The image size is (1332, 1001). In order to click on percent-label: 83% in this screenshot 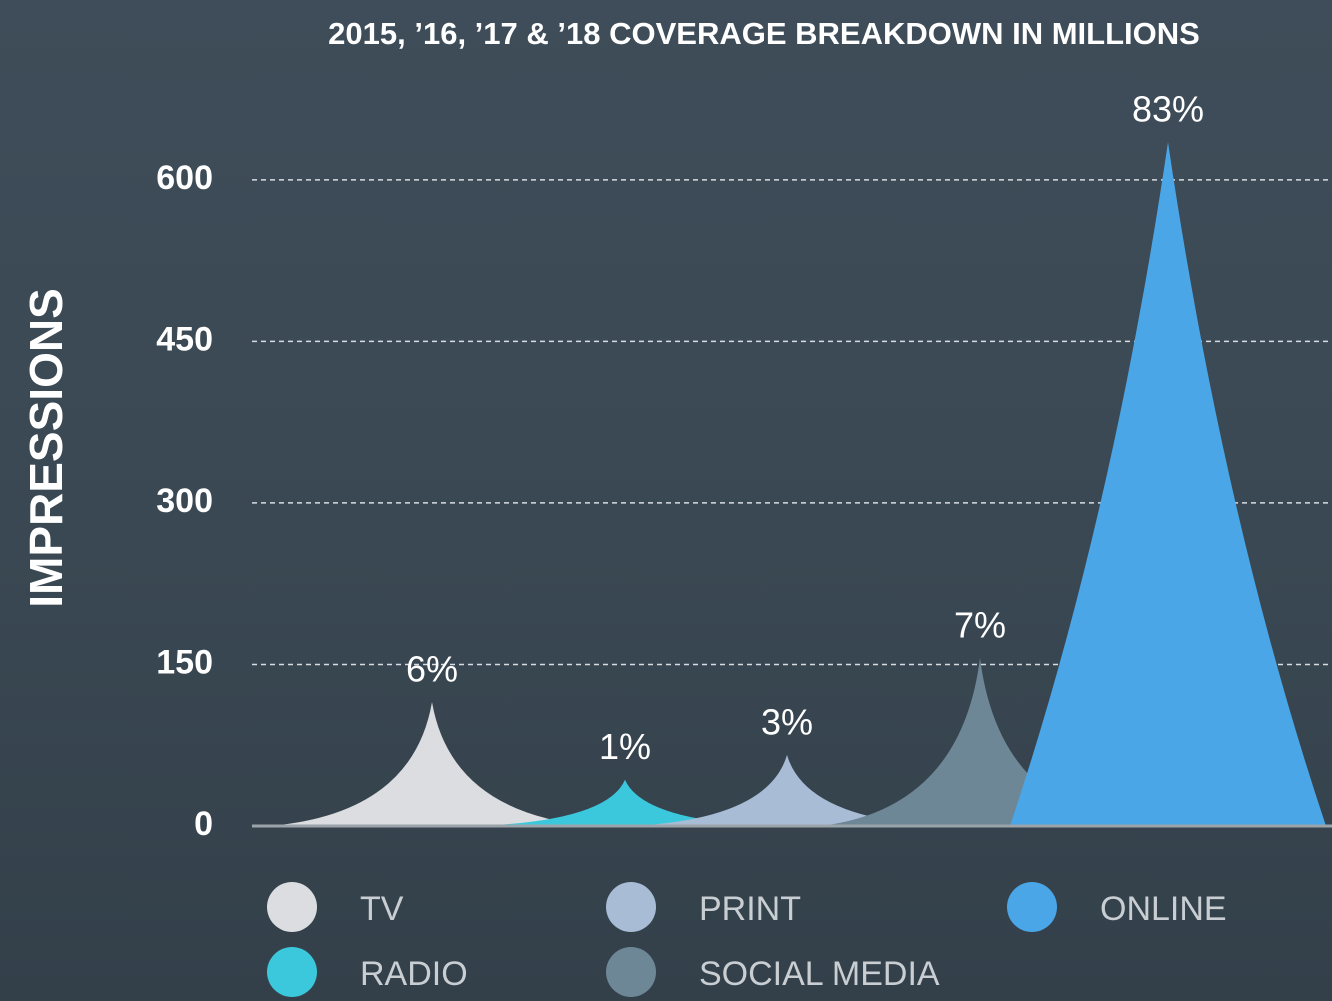, I will do `click(1168, 109)`.